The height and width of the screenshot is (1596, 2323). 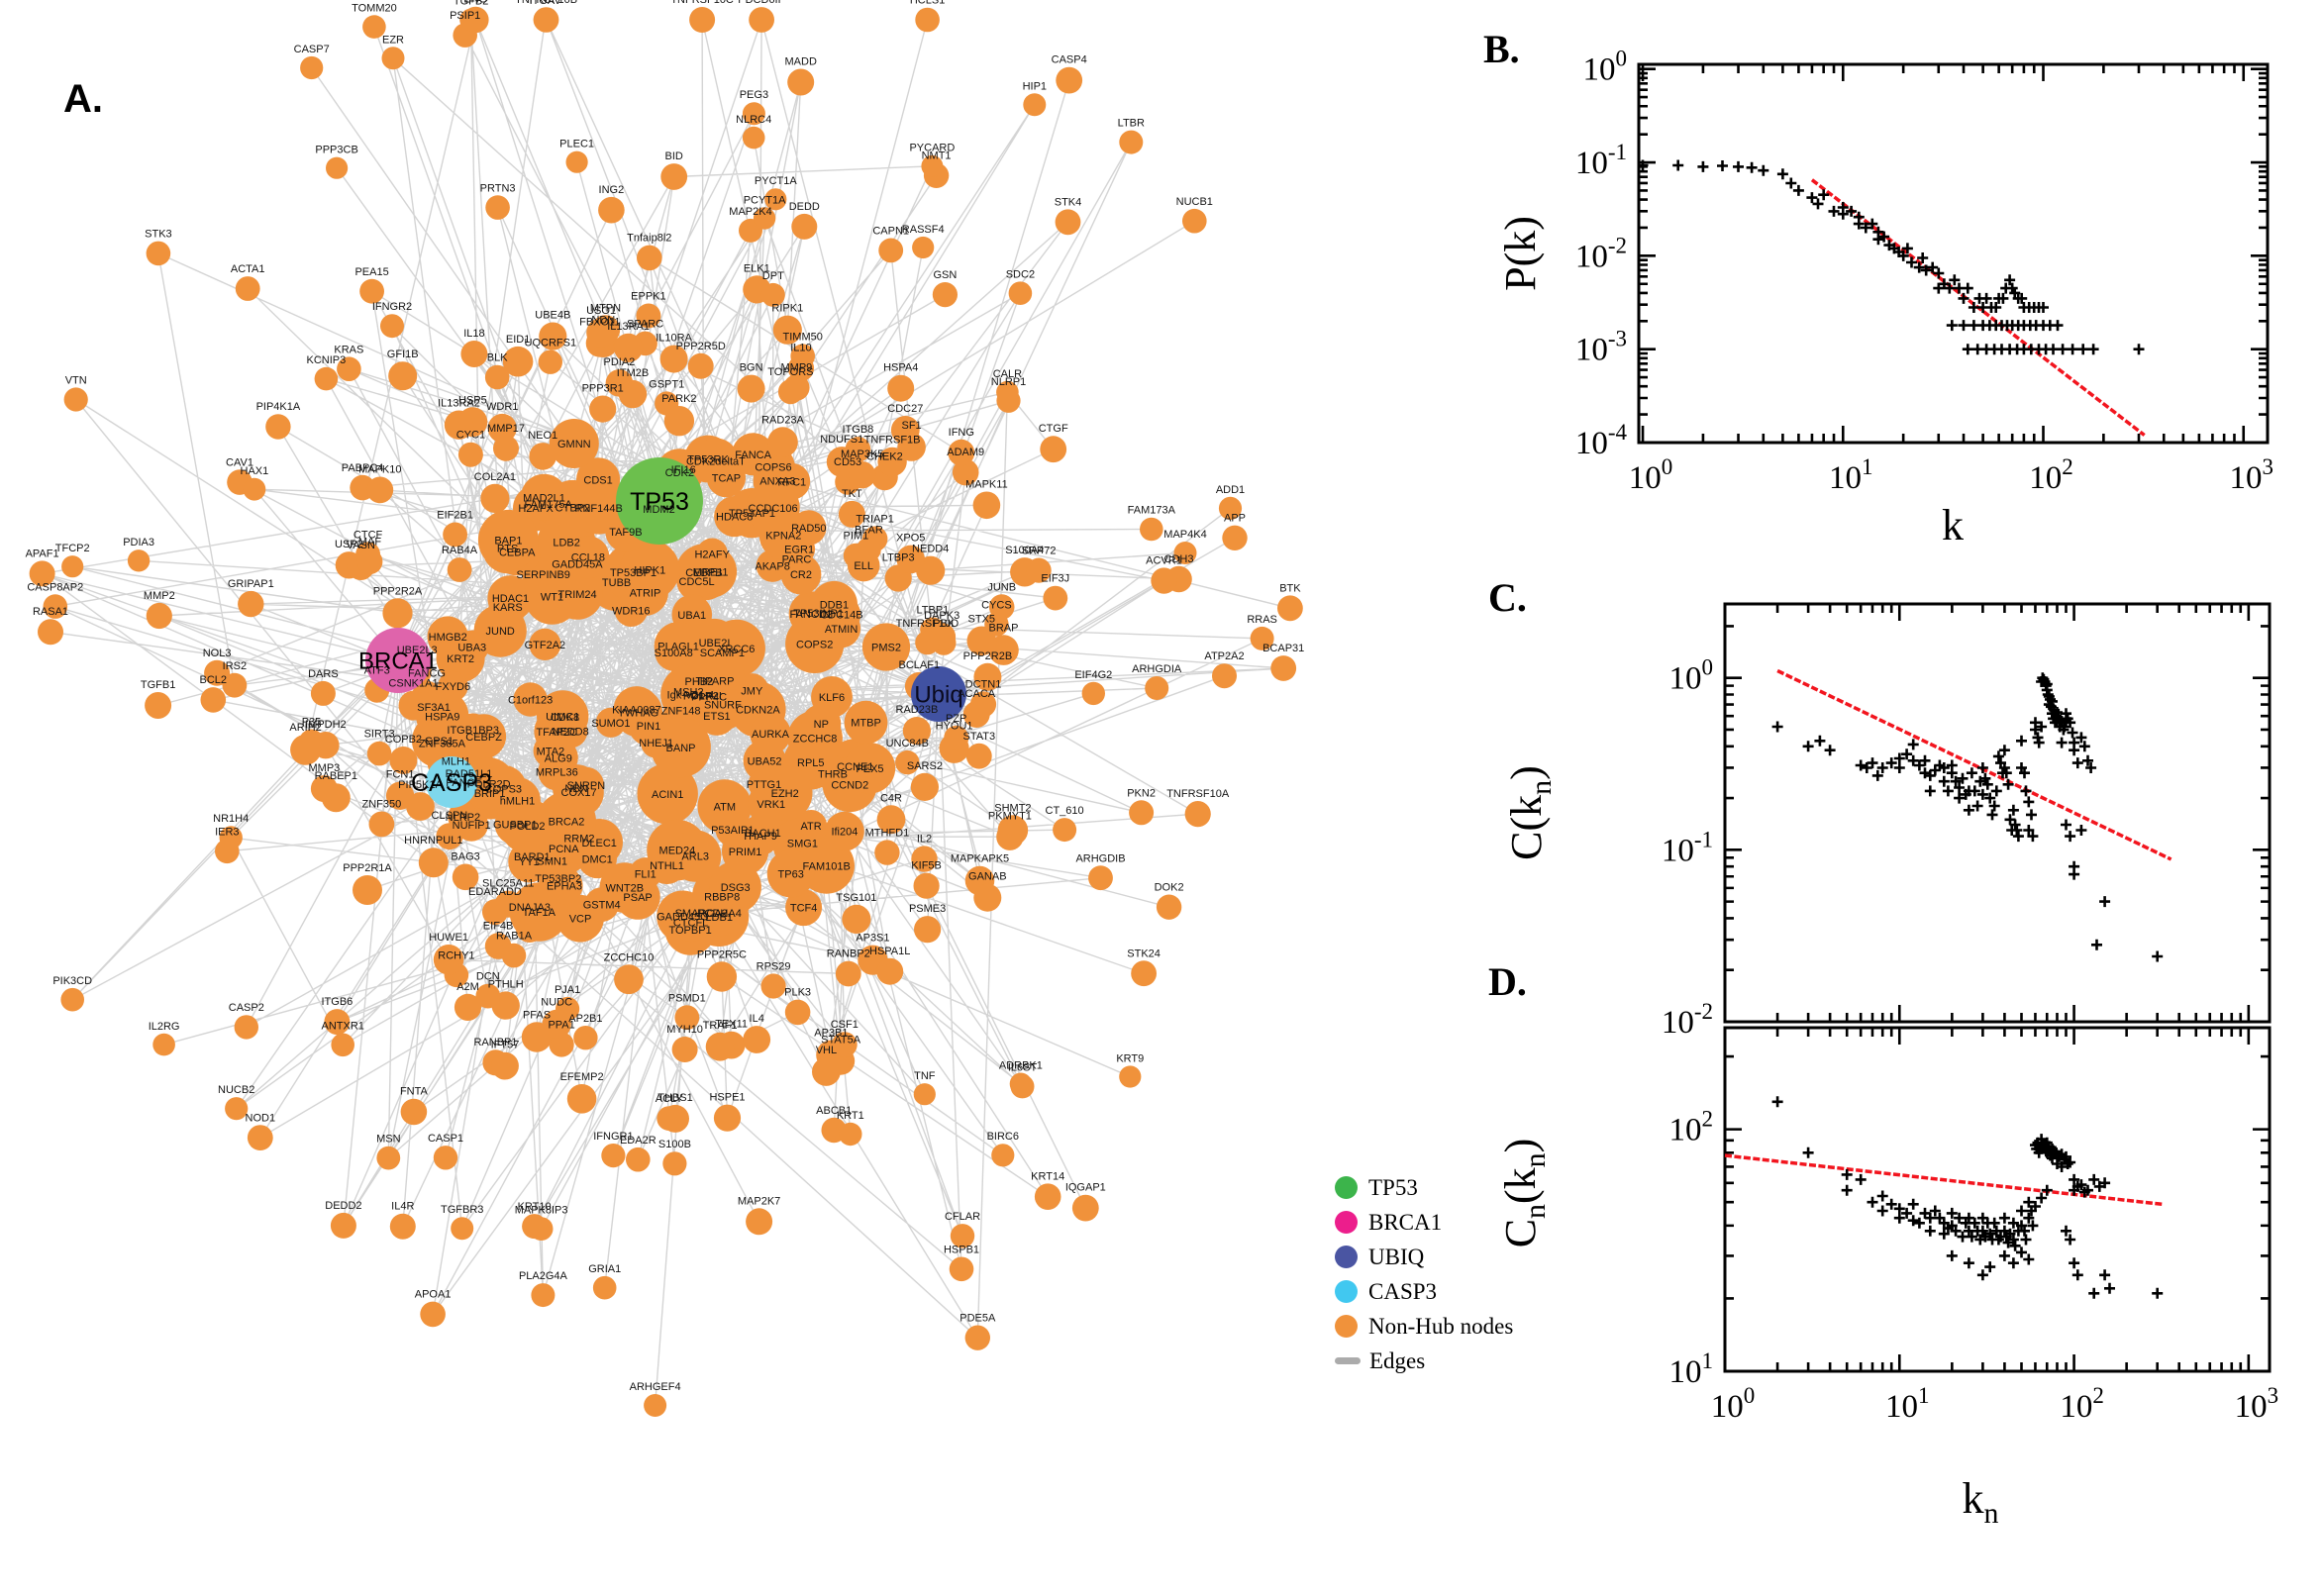 What do you see at coordinates (850, 1116) in the screenshot?
I see `gene-label: KRT1` at bounding box center [850, 1116].